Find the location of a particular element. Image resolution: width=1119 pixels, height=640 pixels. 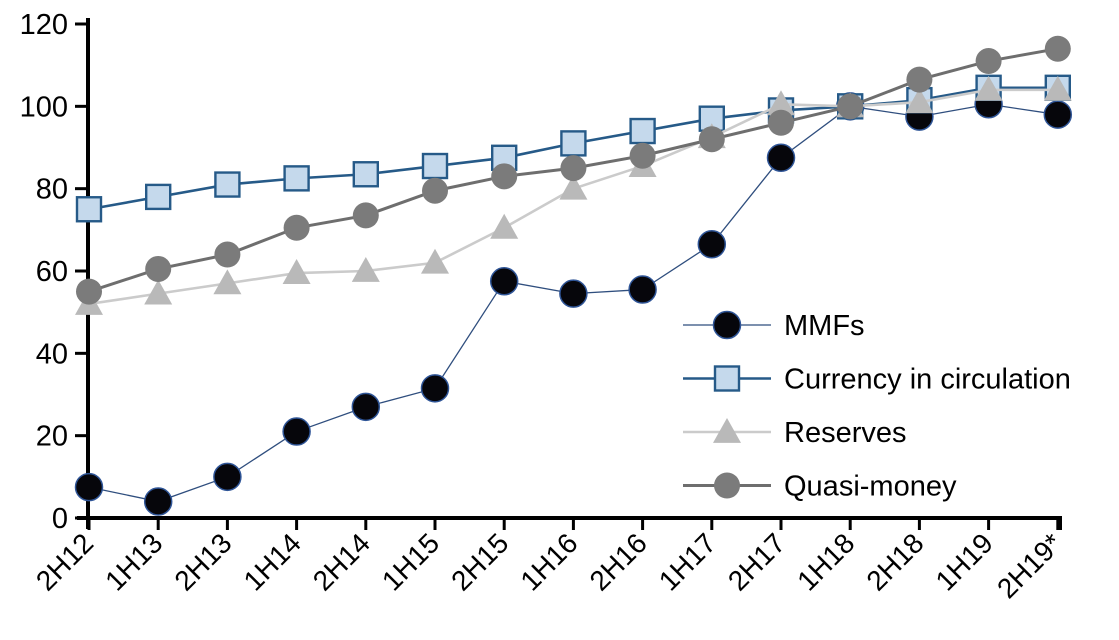

x-axis-tick-label-2h14: 2H14 is located at coordinates (341, 561).